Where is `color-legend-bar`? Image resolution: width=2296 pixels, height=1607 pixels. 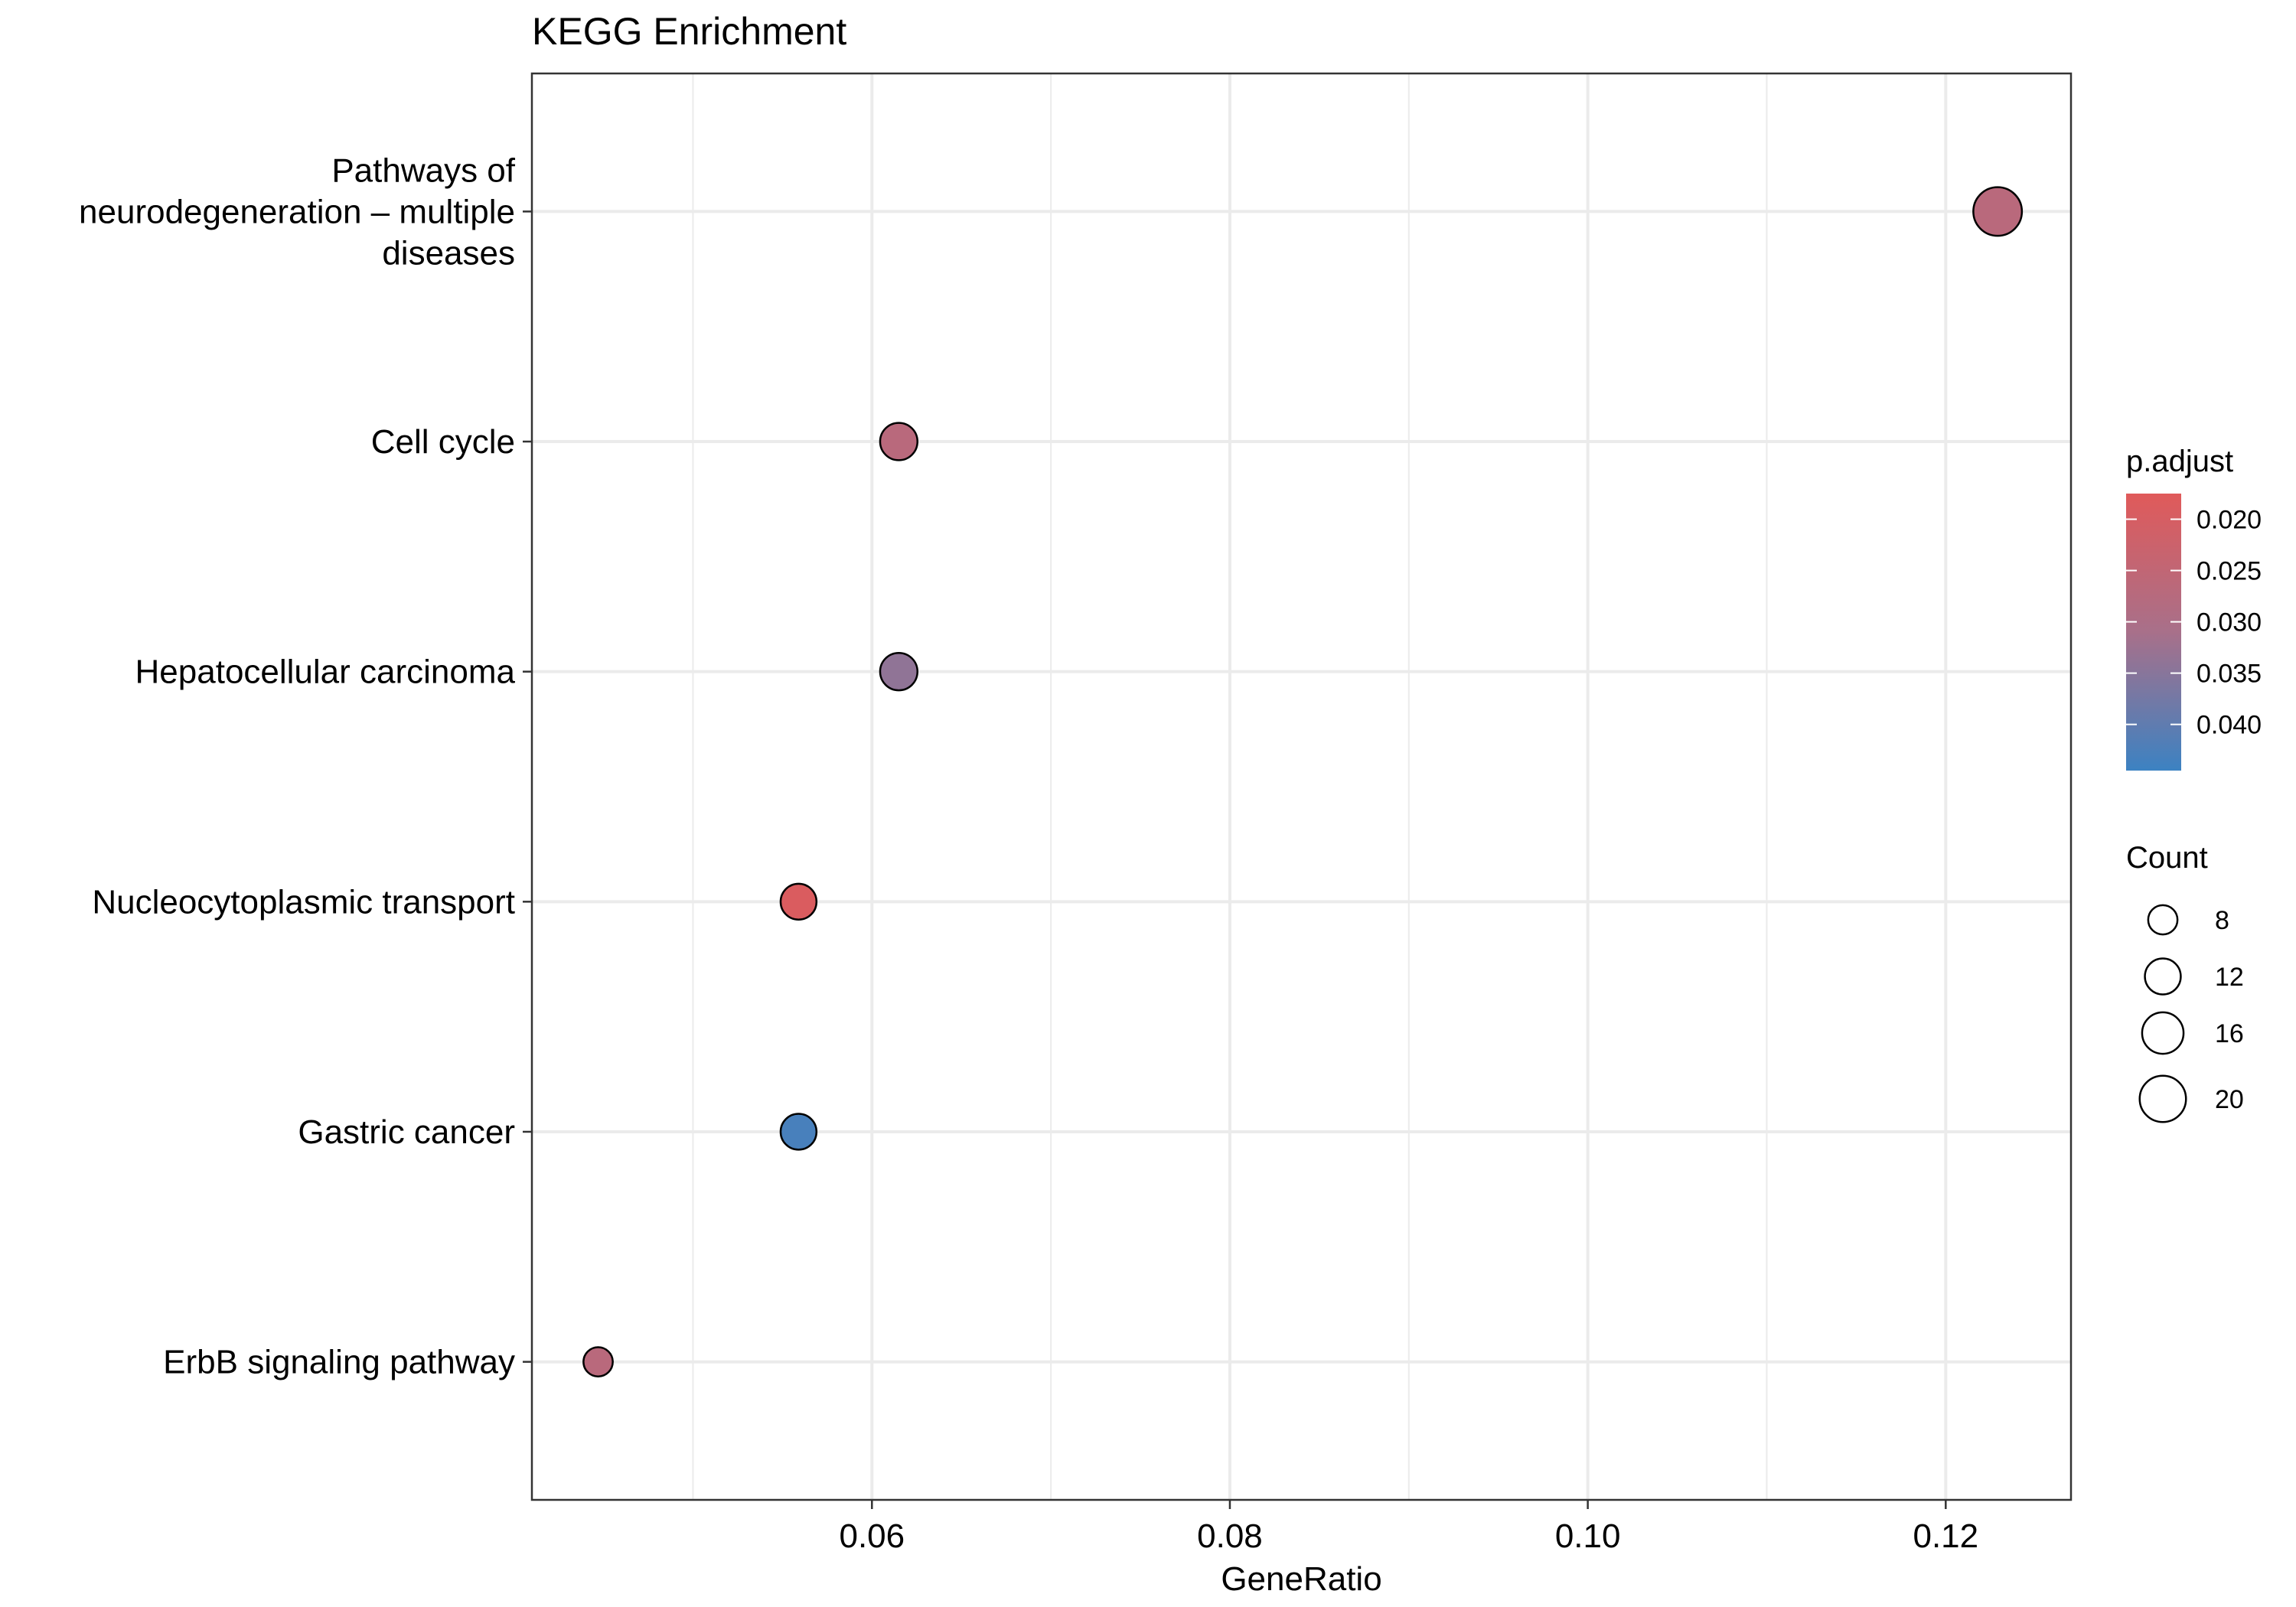 color-legend-bar is located at coordinates (2153, 632).